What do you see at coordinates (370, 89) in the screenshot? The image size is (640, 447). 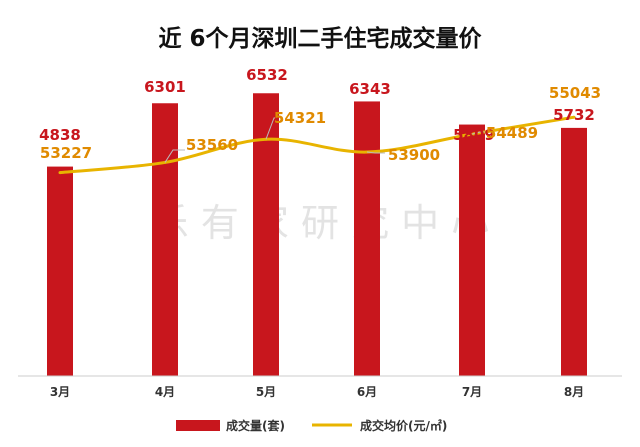 I see `bar-value-label-3: 6343` at bounding box center [370, 89].